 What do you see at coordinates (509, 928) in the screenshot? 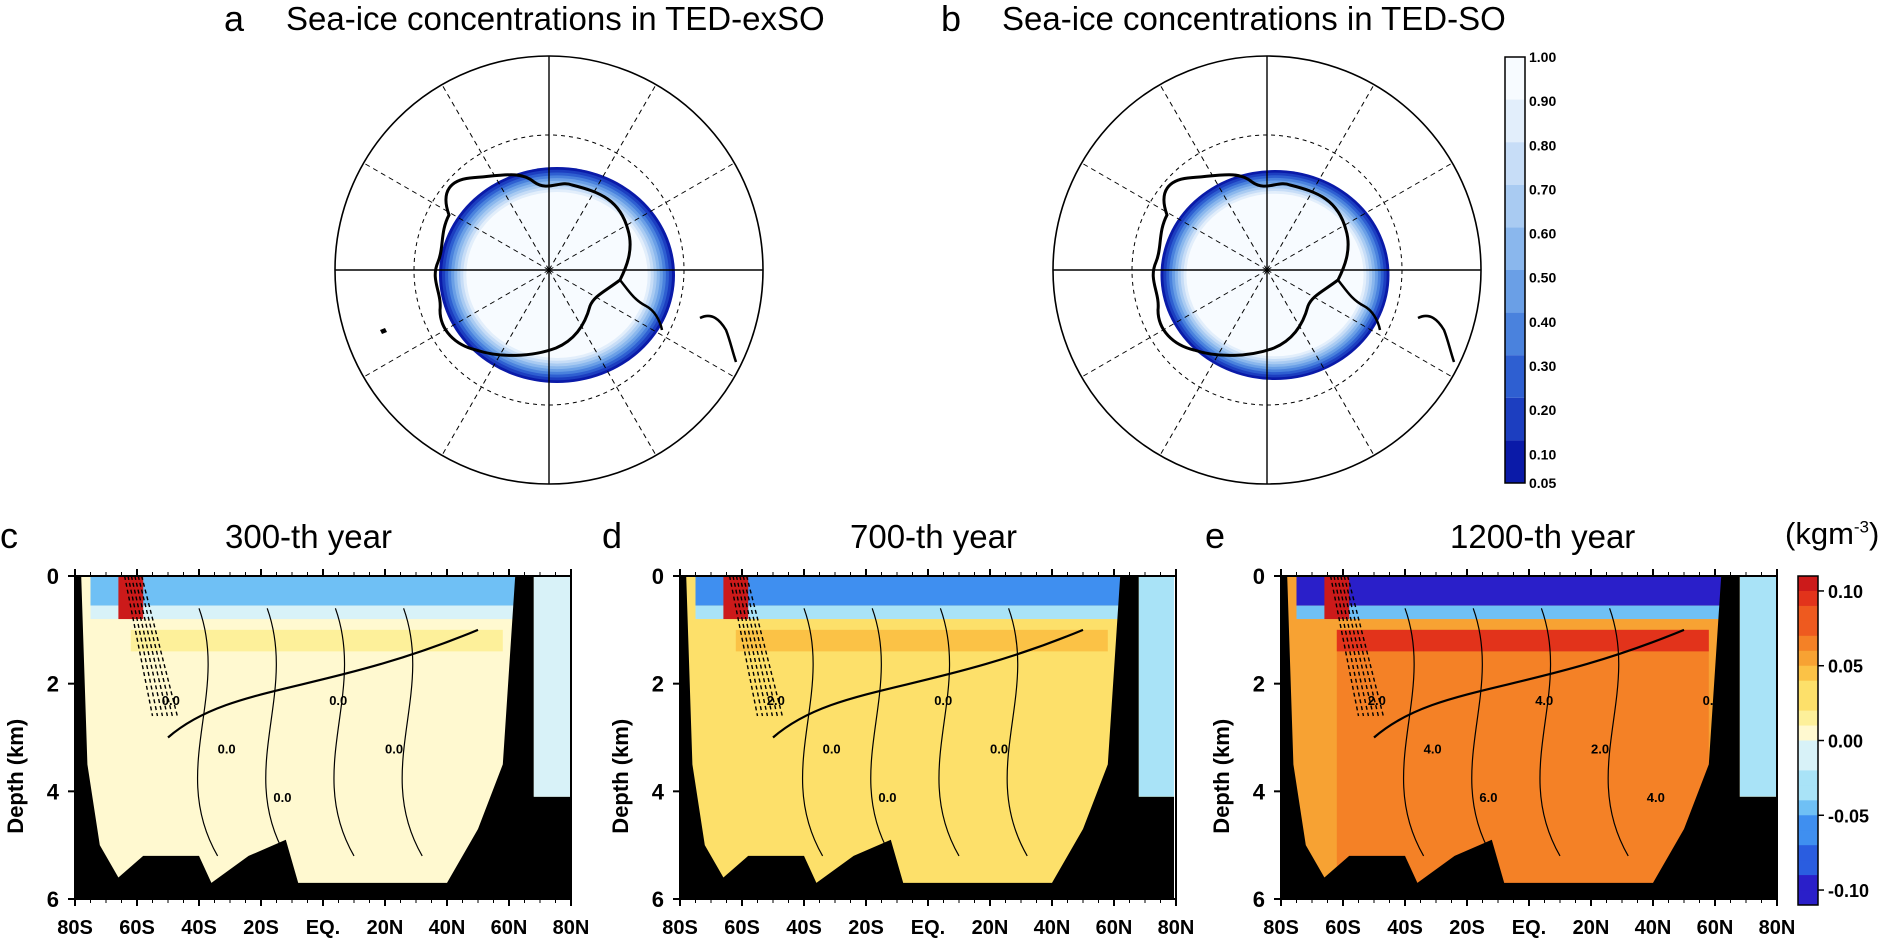
I see `x-tick-label: 60N` at bounding box center [509, 928].